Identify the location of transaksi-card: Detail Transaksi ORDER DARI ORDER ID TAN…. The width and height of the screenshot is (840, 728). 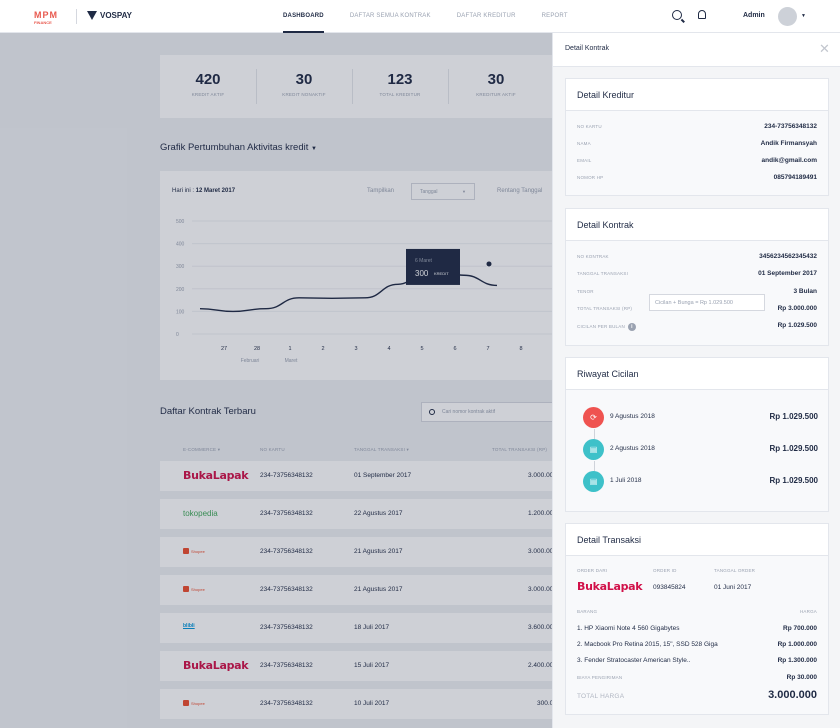
(697, 619).